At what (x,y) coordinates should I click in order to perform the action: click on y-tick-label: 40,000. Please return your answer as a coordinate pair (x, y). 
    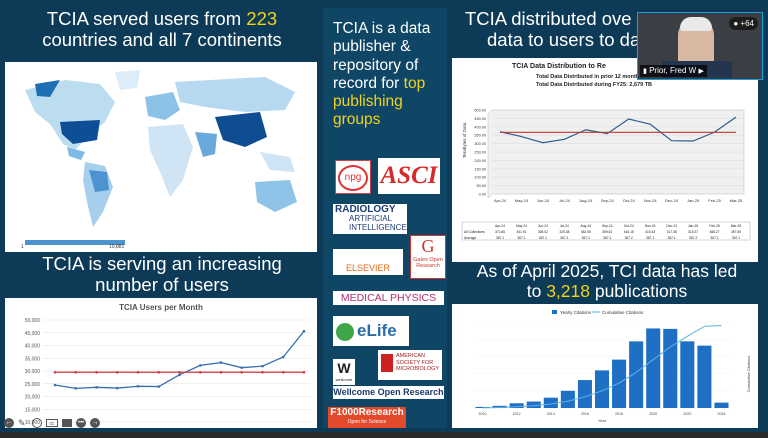
    Looking at the image, I should click on (33, 347).